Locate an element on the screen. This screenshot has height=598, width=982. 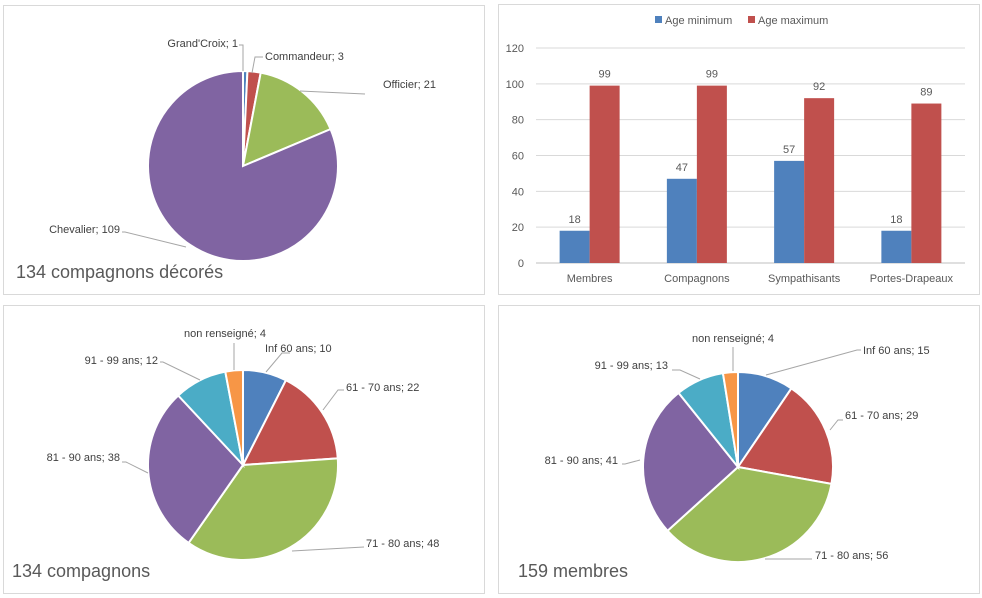
bar-value-label: 89 is located at coordinates (926, 93).